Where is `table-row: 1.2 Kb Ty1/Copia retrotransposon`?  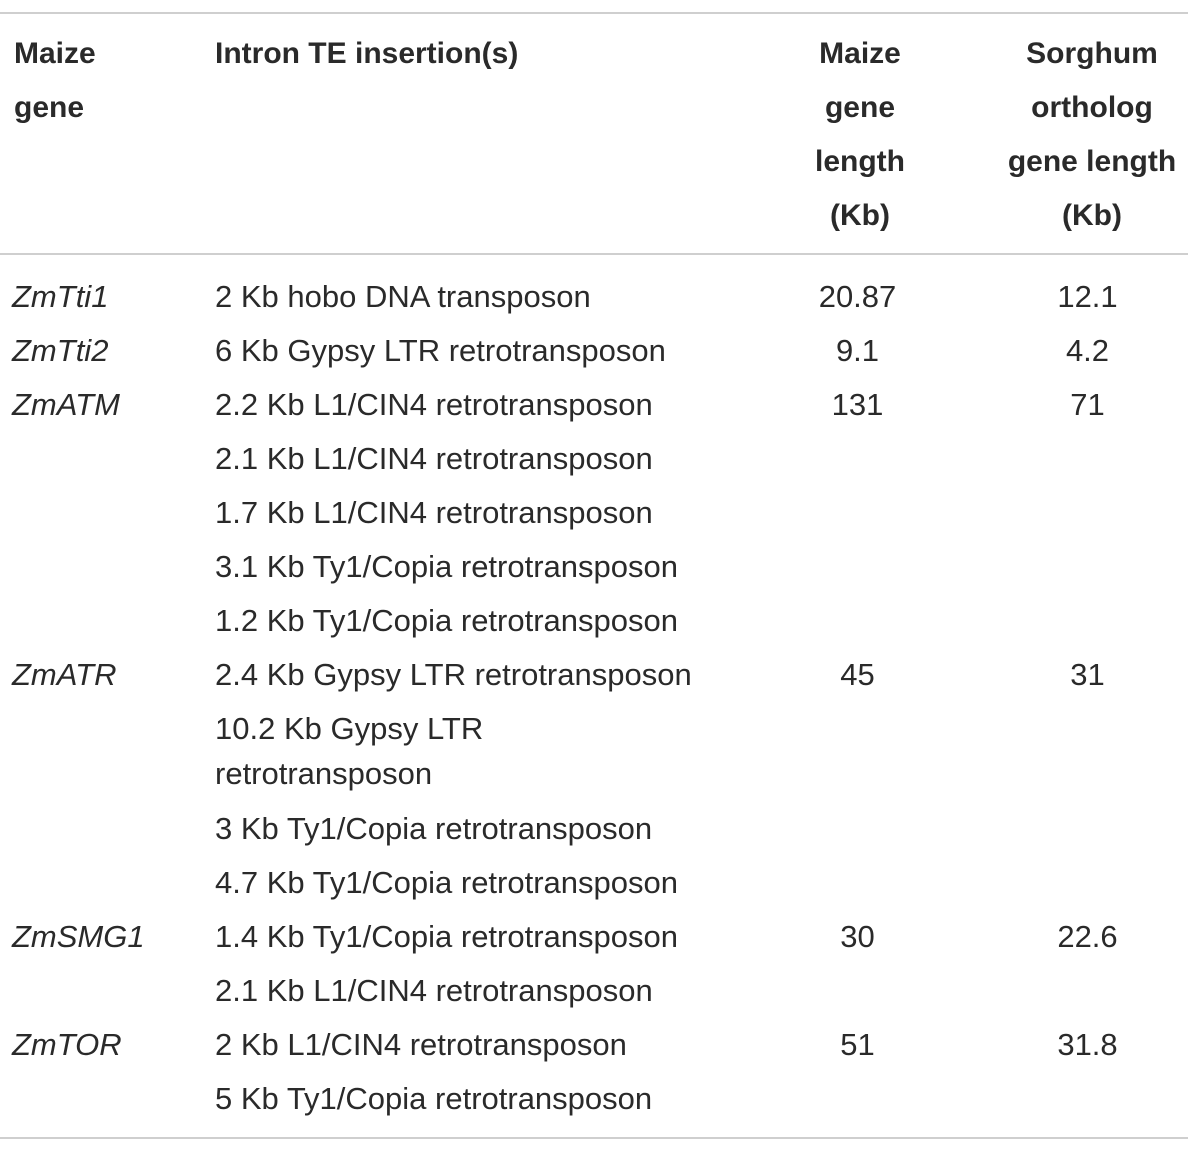 table-row: 1.2 Kb Ty1/Copia retrotransposon is located at coordinates (600, 621).